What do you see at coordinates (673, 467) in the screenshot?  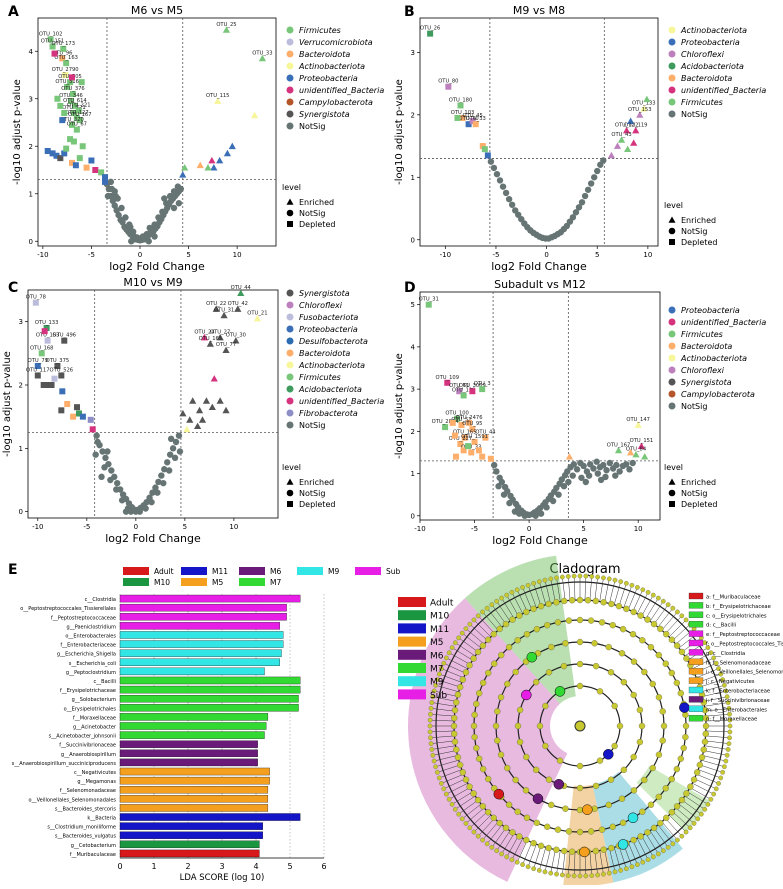 I see `level-legend-title: level` at bounding box center [673, 467].